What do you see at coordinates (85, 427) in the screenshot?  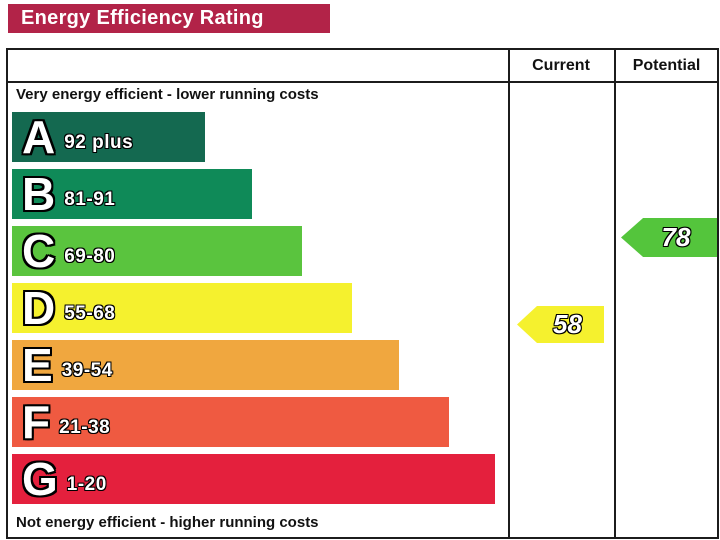 I see `band-range-label: 21-38` at bounding box center [85, 427].